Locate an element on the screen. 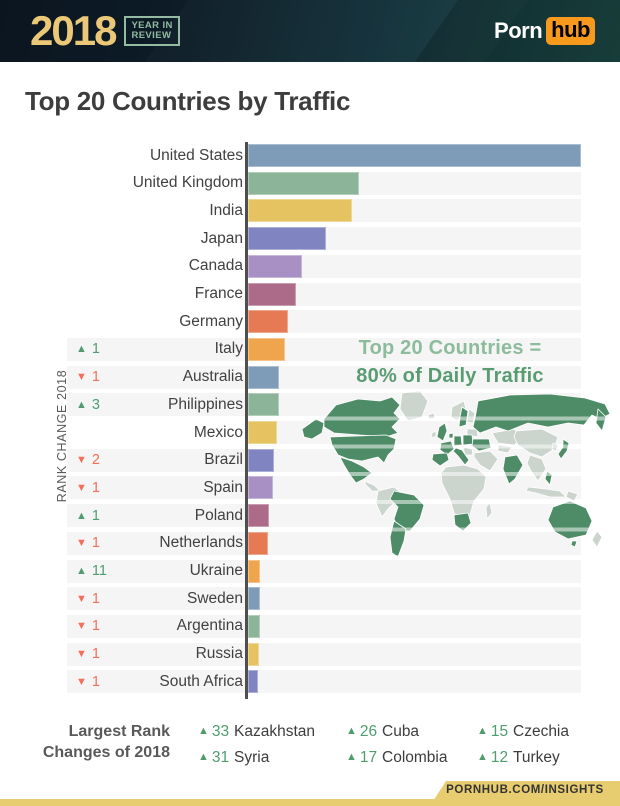 This screenshot has width=620, height=806. map-greenland is located at coordinates (414, 406).